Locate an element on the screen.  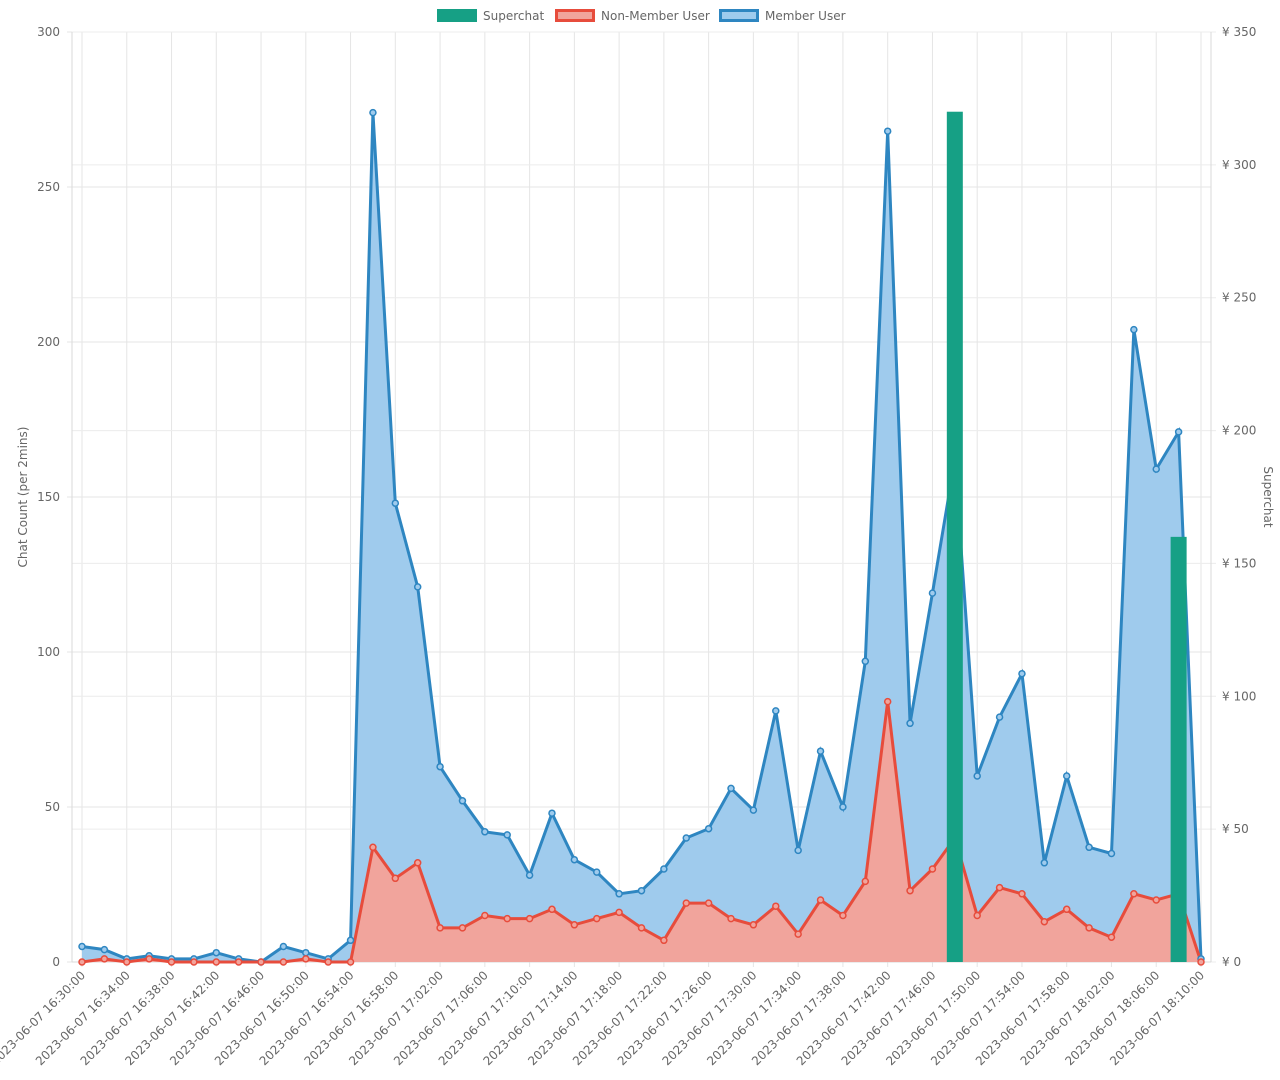
legend-swatch-superchat is located at coordinates (457, 15).